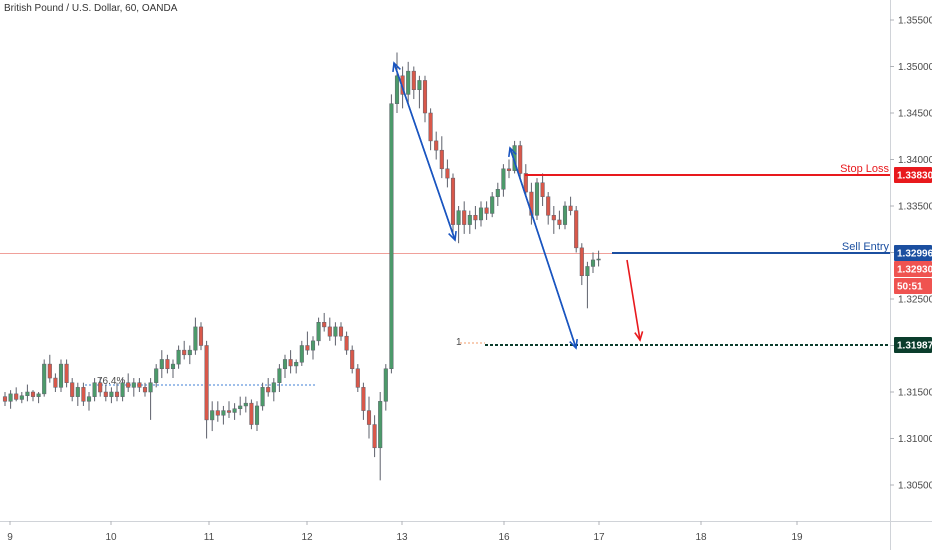  What do you see at coordinates (915, 160) in the screenshot?
I see `y-tick-label: 1.34000` at bounding box center [915, 160].